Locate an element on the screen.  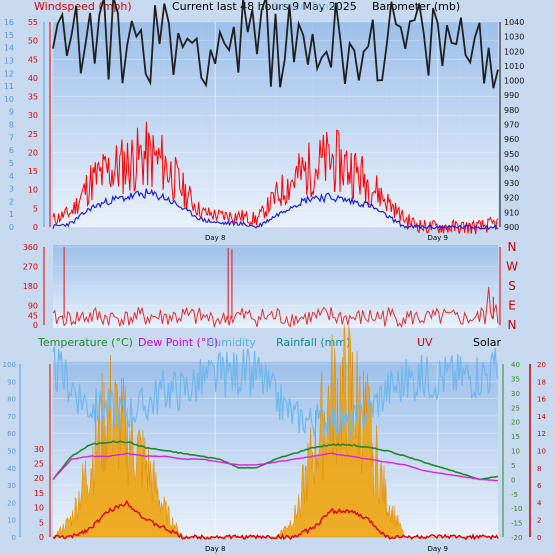
right-tick-label: 990 is located at coordinates (511, 95).